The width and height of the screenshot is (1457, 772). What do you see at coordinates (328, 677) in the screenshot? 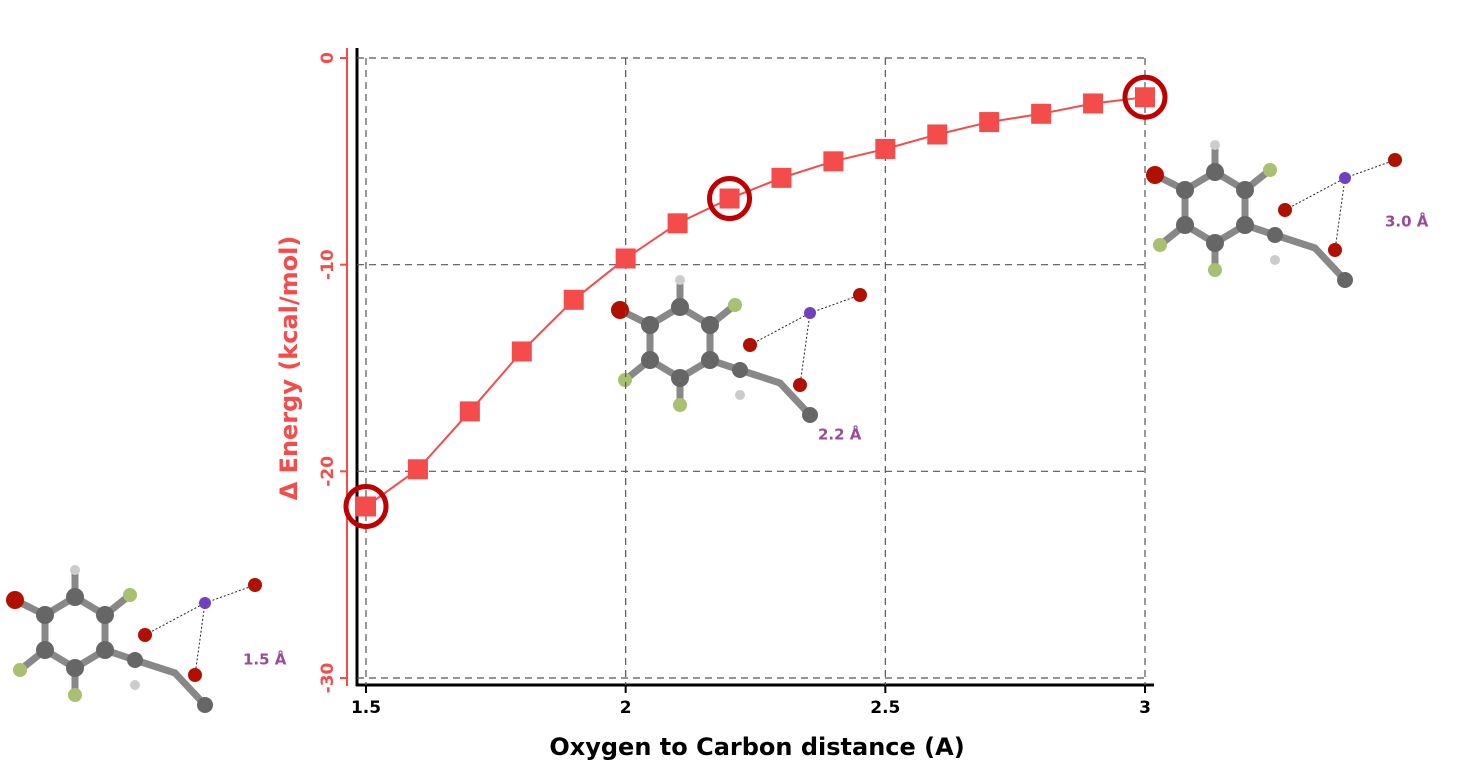
I see `y-tick-label: -30` at bounding box center [328, 677].